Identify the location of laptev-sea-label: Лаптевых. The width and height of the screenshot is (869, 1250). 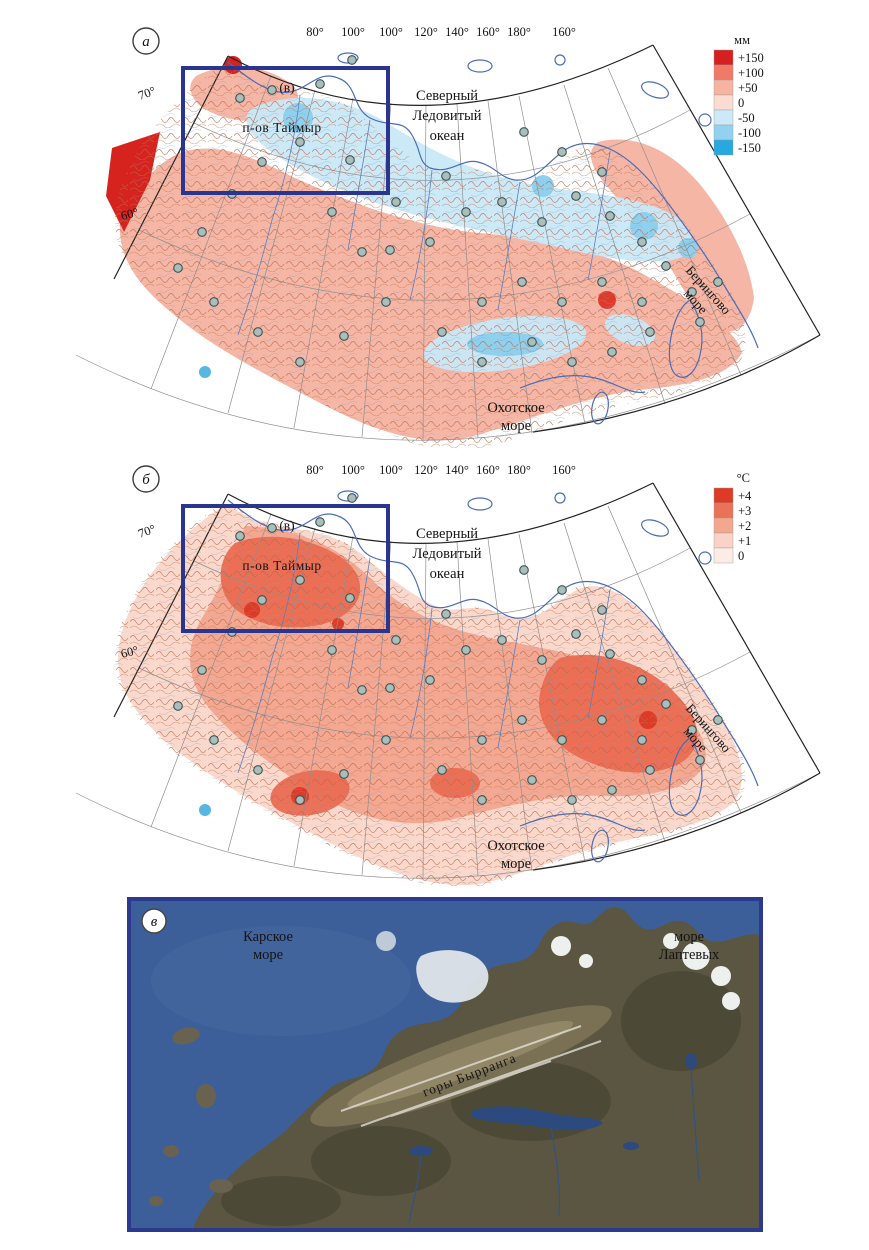
(689, 955).